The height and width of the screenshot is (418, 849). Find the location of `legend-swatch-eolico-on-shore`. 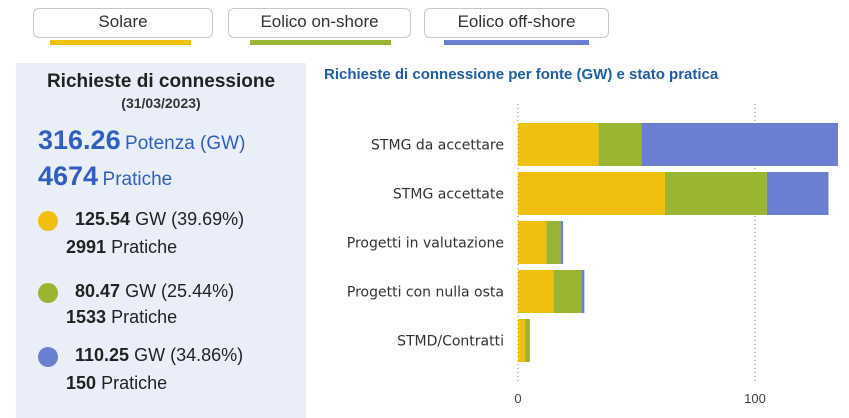

legend-swatch-eolico-on-shore is located at coordinates (320, 42).